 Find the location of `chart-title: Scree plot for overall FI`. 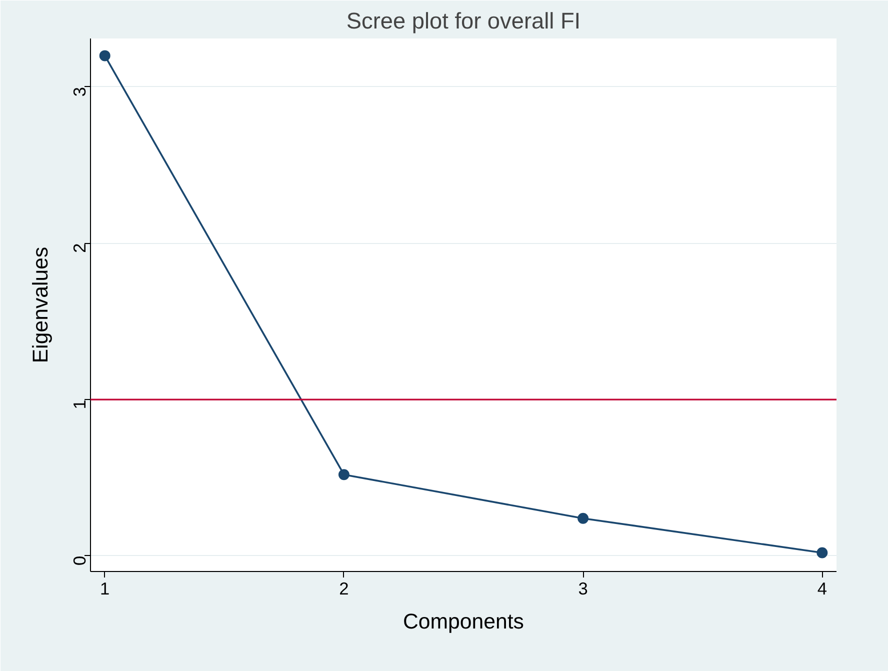

chart-title: Scree plot for overall FI is located at coordinates (463, 21).